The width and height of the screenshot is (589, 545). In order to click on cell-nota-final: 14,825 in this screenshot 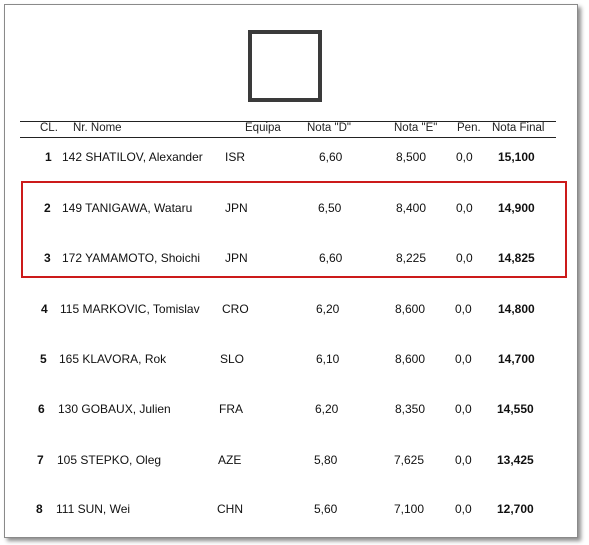, I will do `click(516, 258)`.